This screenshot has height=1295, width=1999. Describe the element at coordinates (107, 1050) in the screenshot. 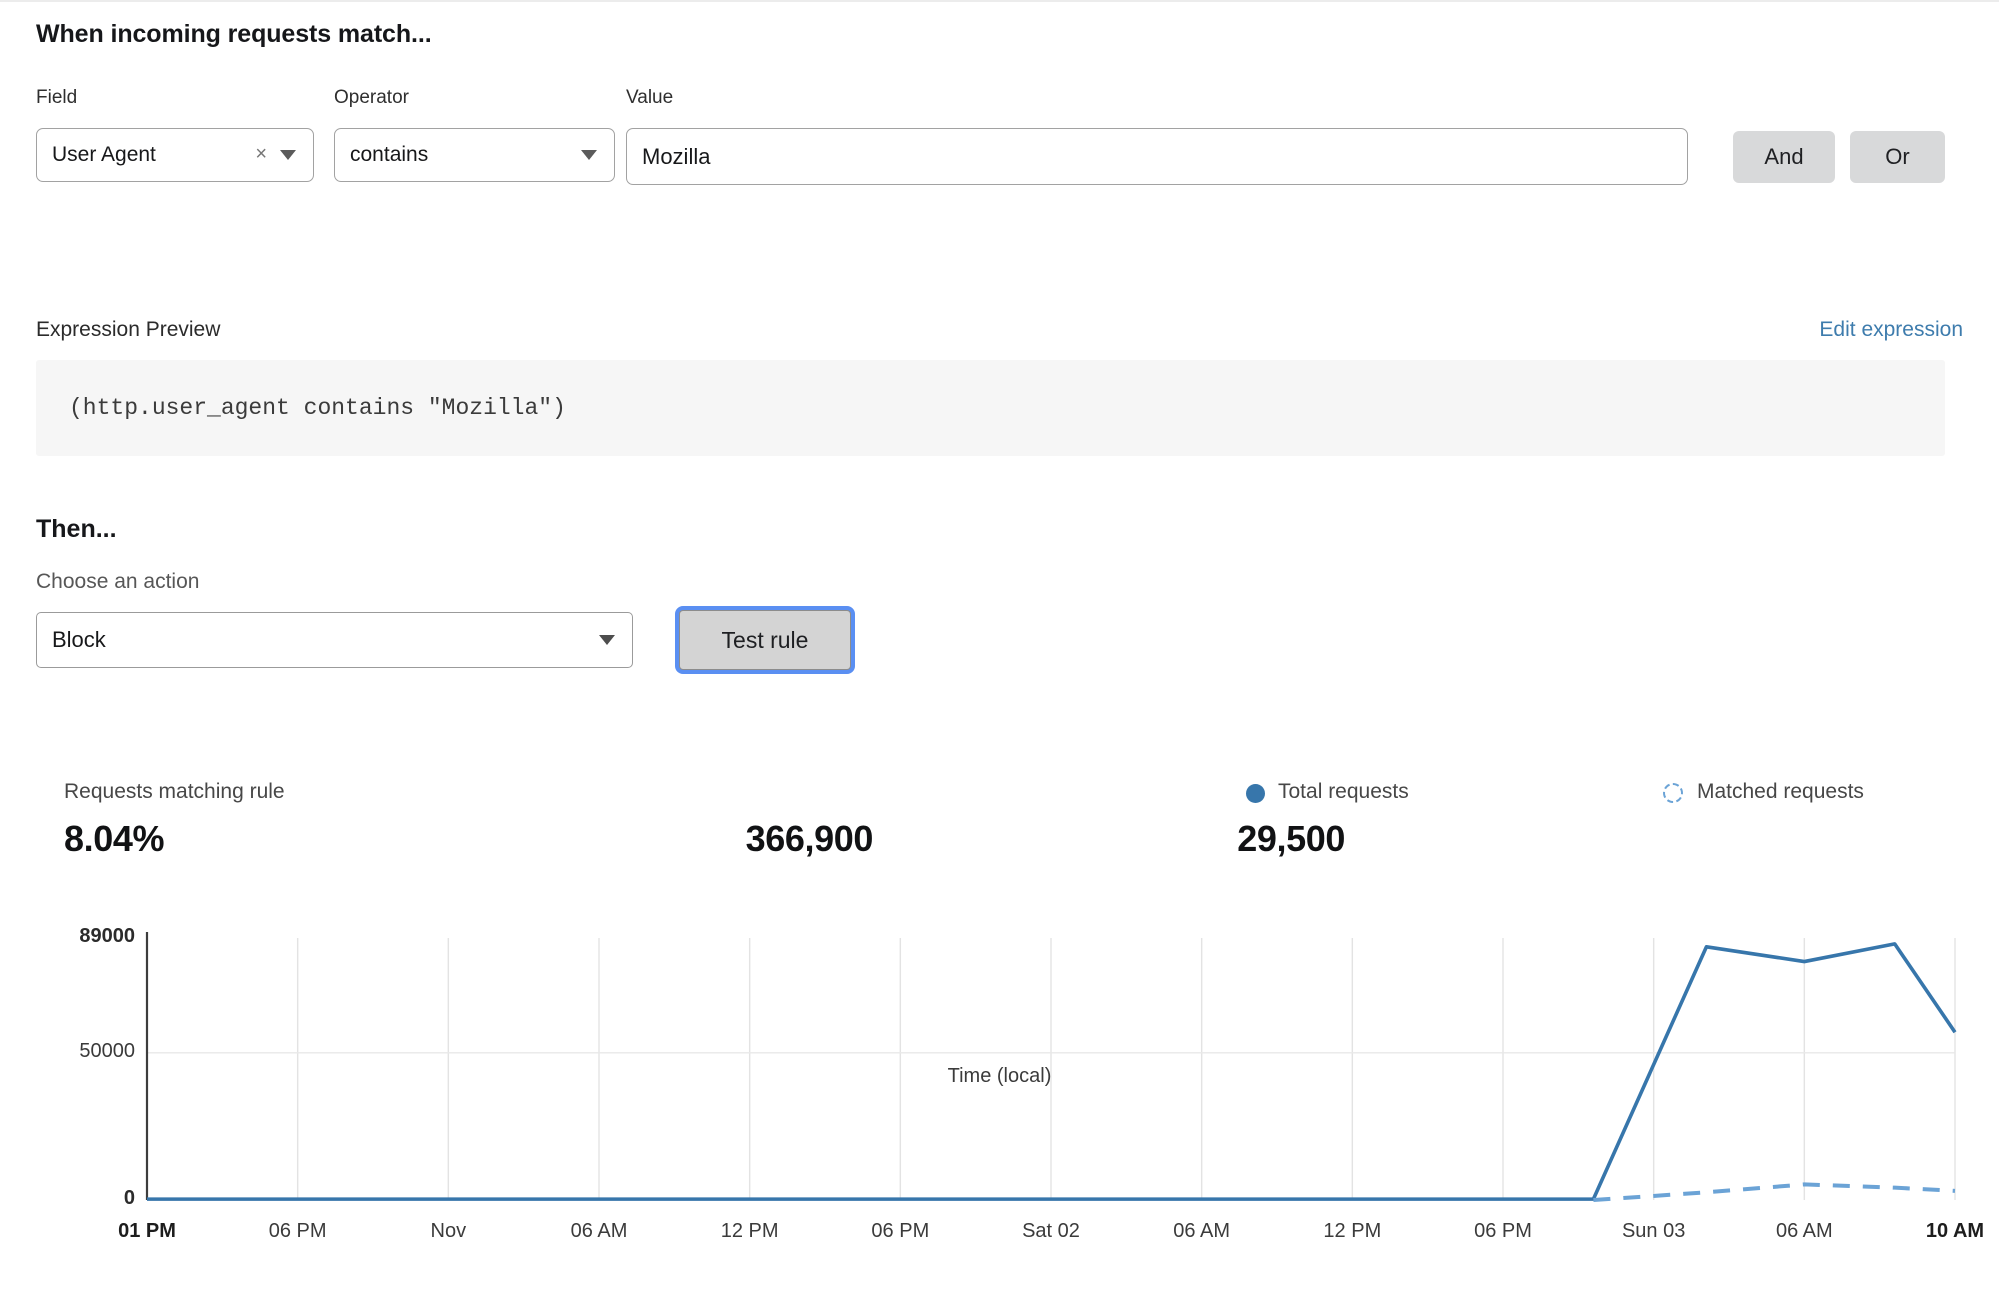

I see `y-tick-50000: 50000` at that location.